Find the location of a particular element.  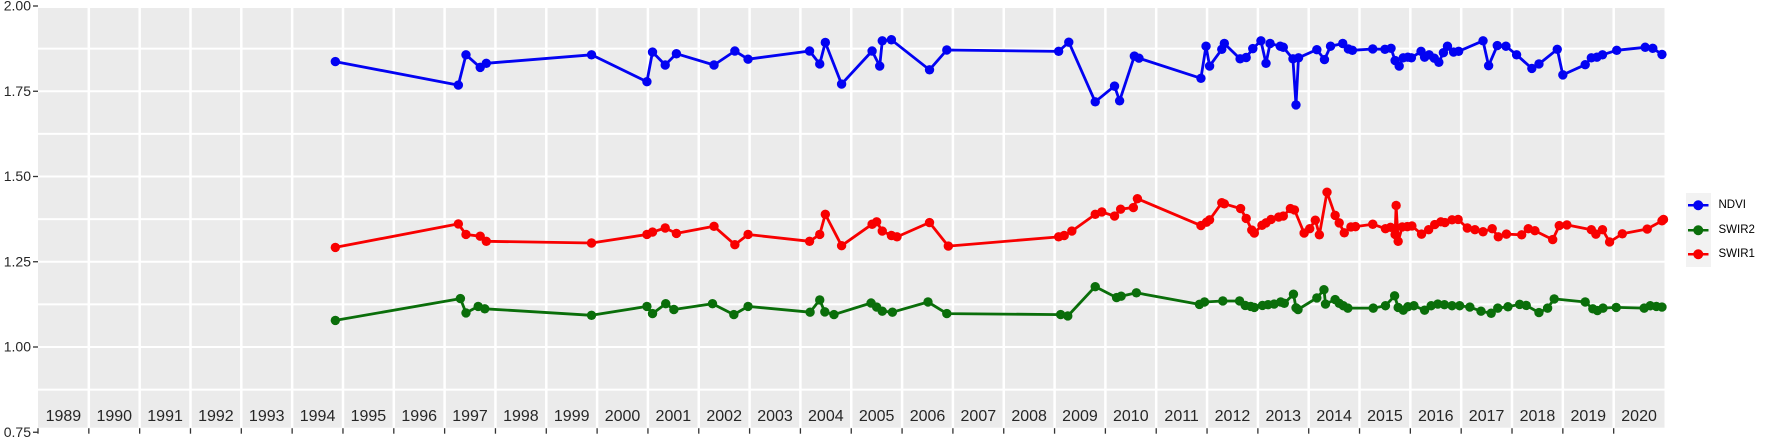

x-axis-year-label: 2006 is located at coordinates (928, 416).